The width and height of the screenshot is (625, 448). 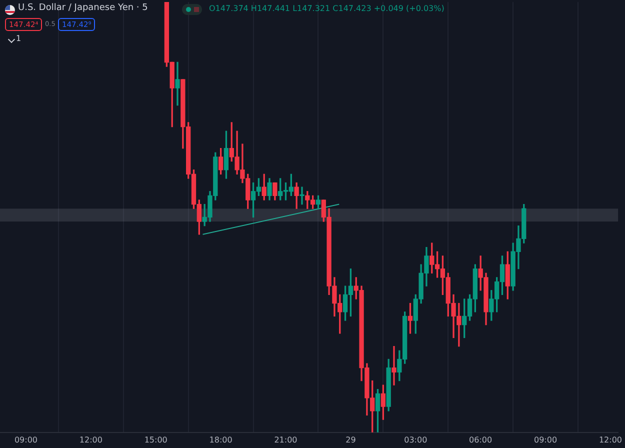 What do you see at coordinates (351, 439) in the screenshot?
I see `x-tick-label: 29` at bounding box center [351, 439].